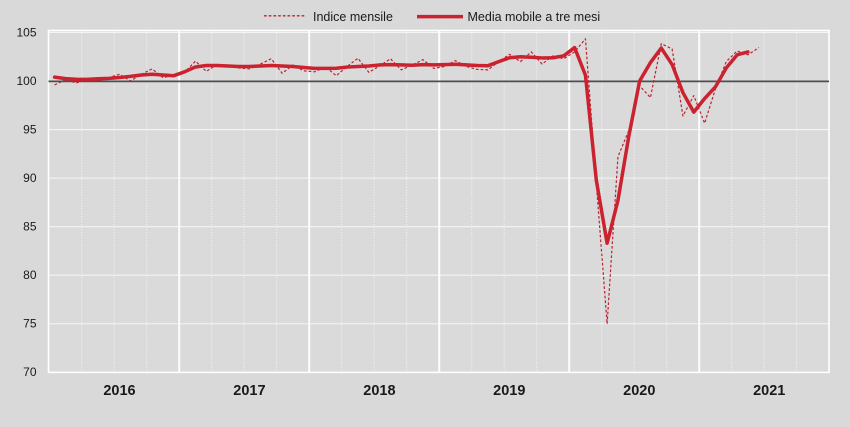 Image resolution: width=850 pixels, height=427 pixels. What do you see at coordinates (379, 391) in the screenshot?
I see `svg-text: 2018` at bounding box center [379, 391].